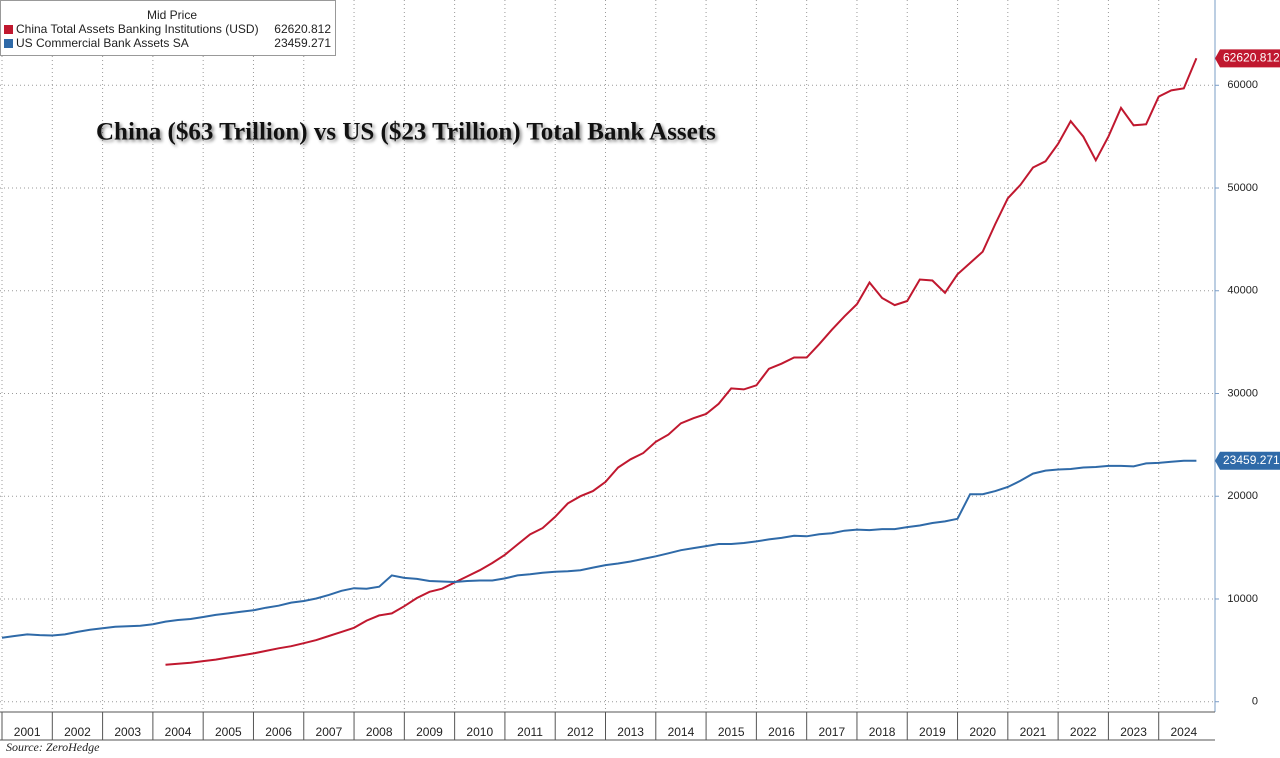  I want to click on x-tick-label: 2013, so click(630, 732).